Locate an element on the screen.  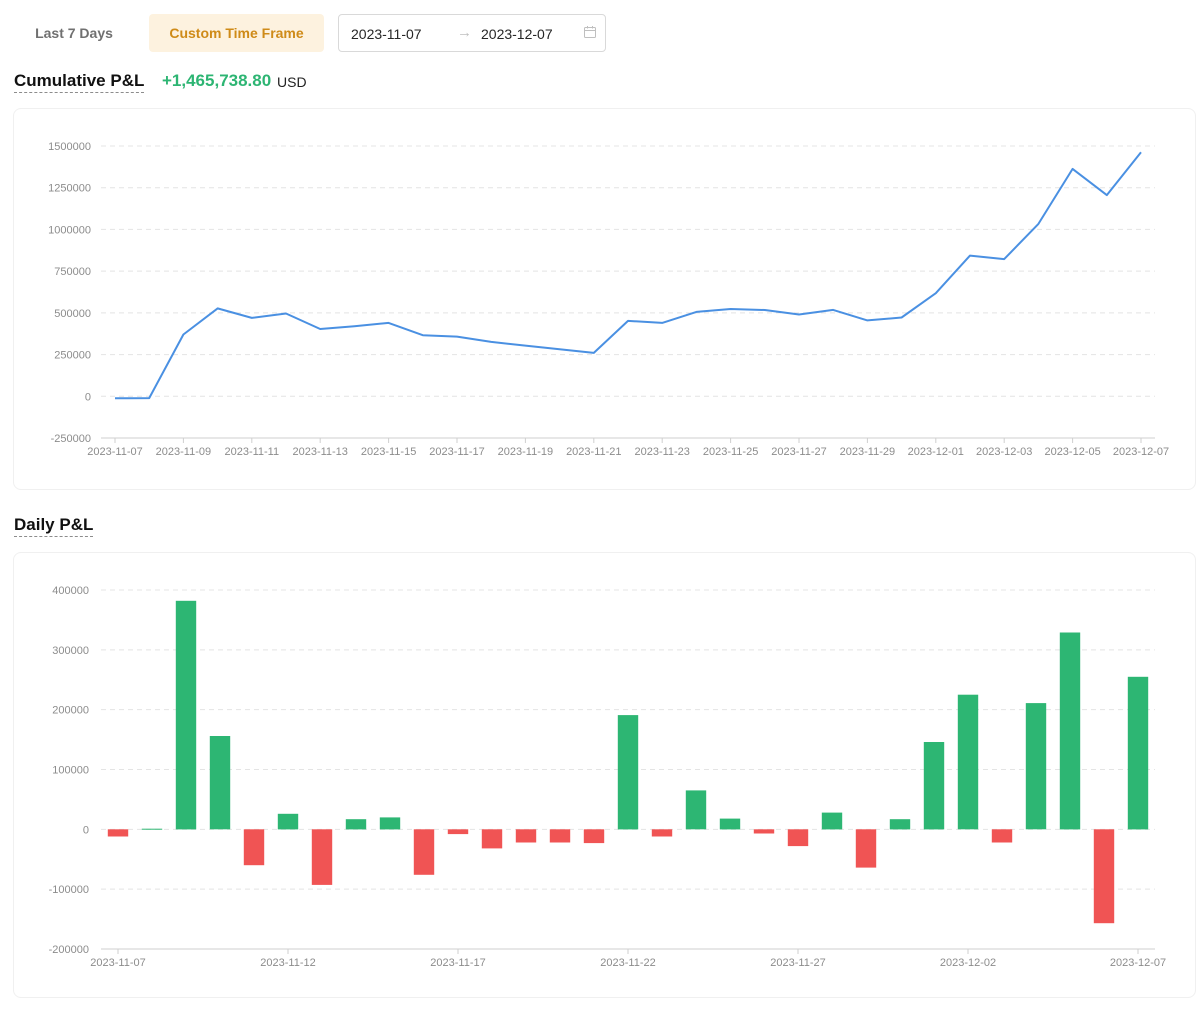
last-7-days-button: Last 7 Days is located at coordinates (74, 33).